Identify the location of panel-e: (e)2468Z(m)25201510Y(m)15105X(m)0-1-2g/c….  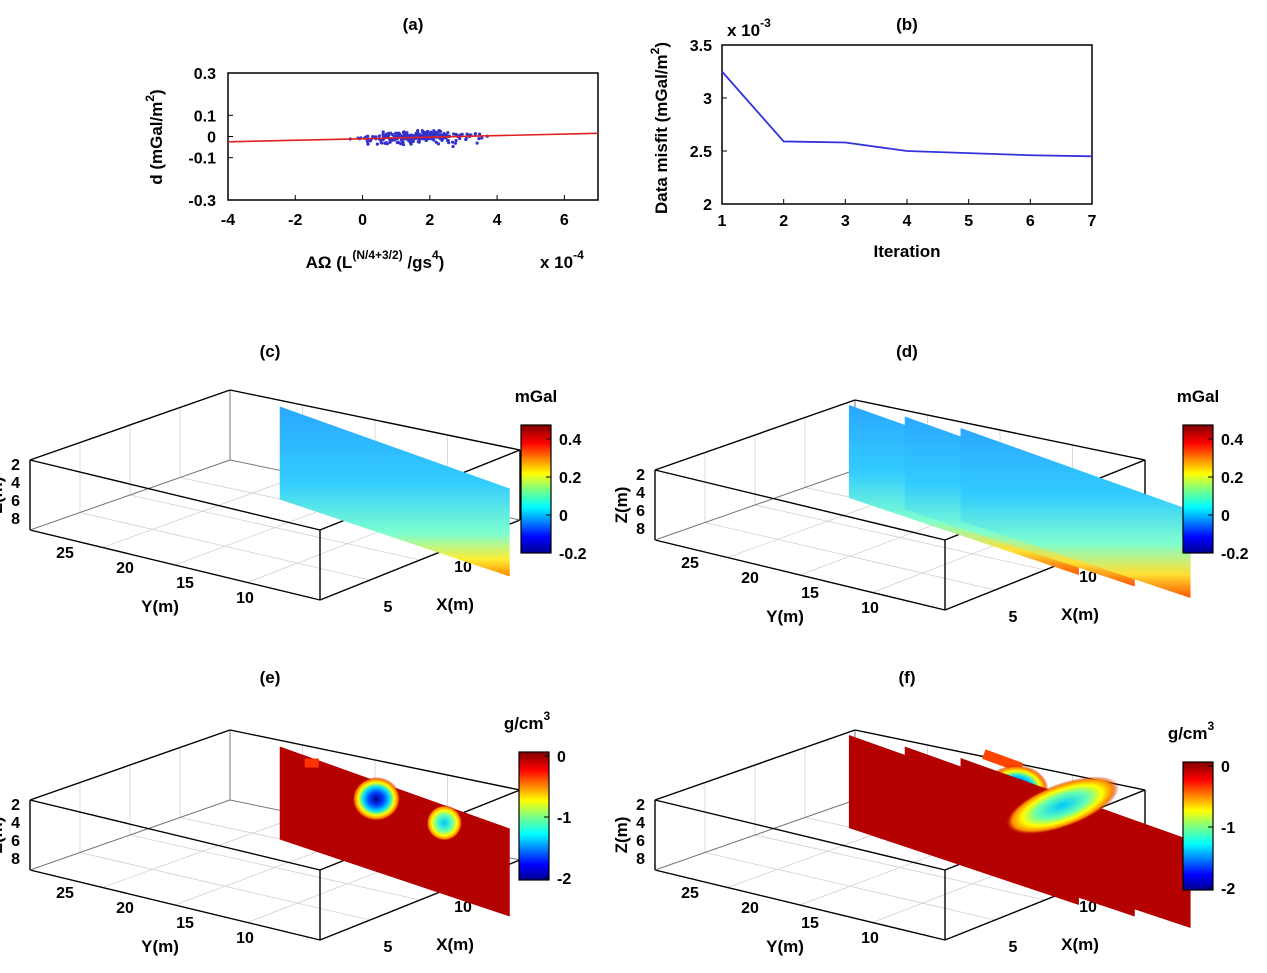
(285, 812).